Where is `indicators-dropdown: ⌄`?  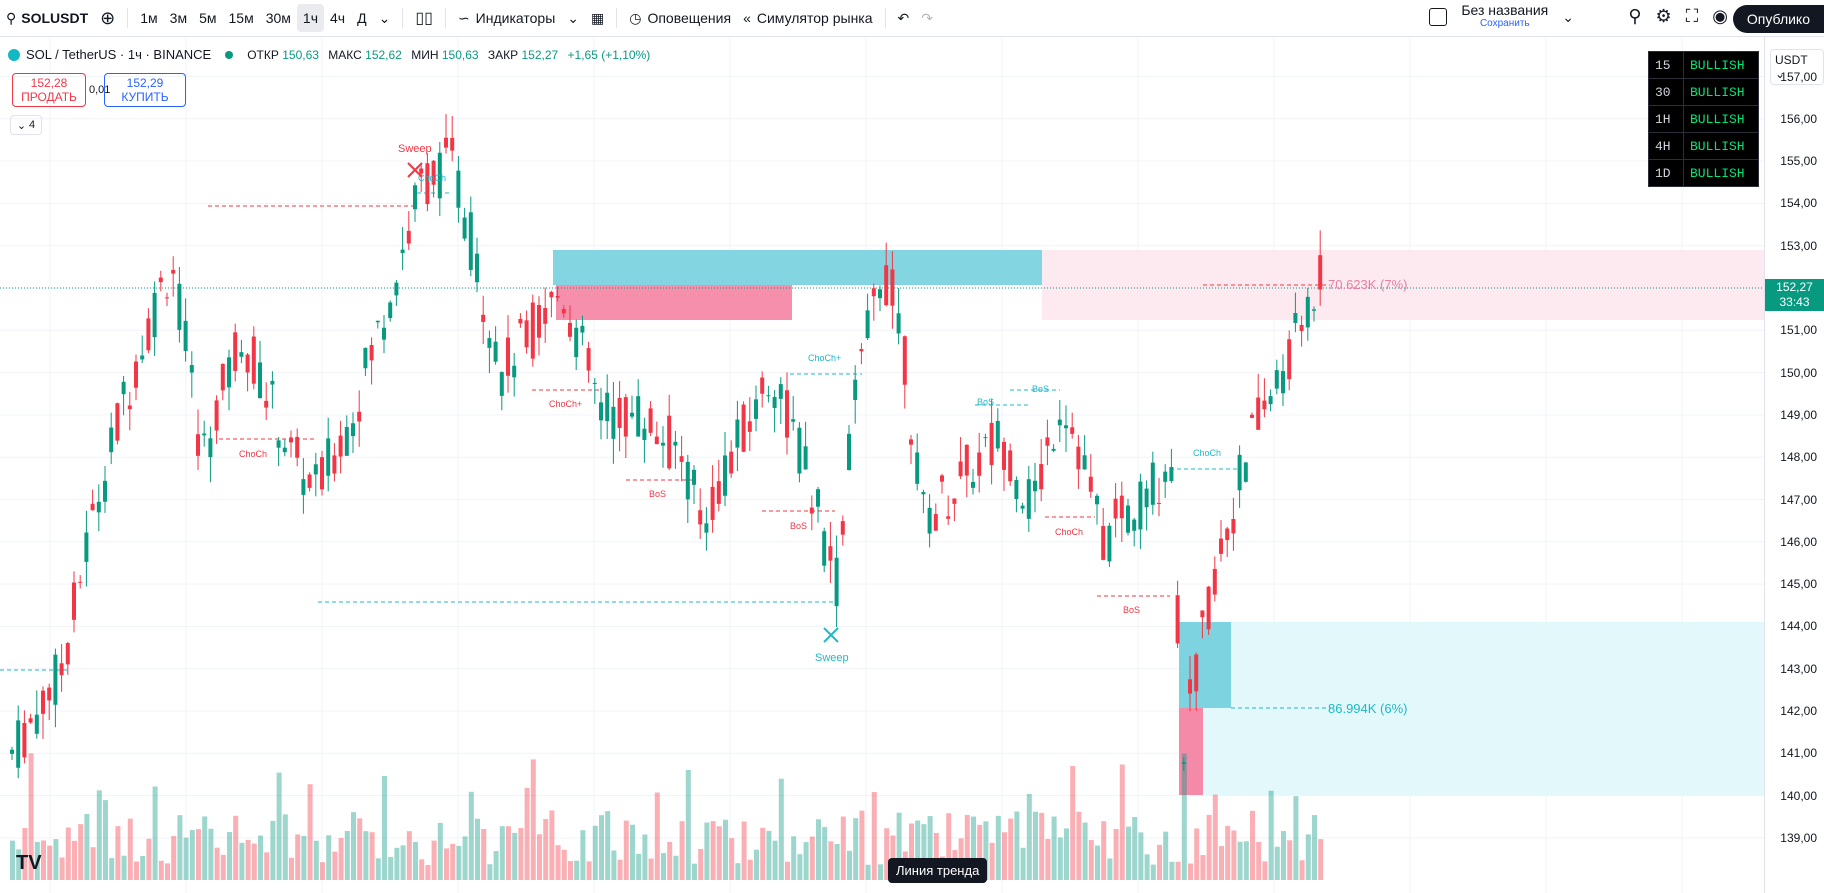
indicators-dropdown: ⌄ is located at coordinates (573, 18).